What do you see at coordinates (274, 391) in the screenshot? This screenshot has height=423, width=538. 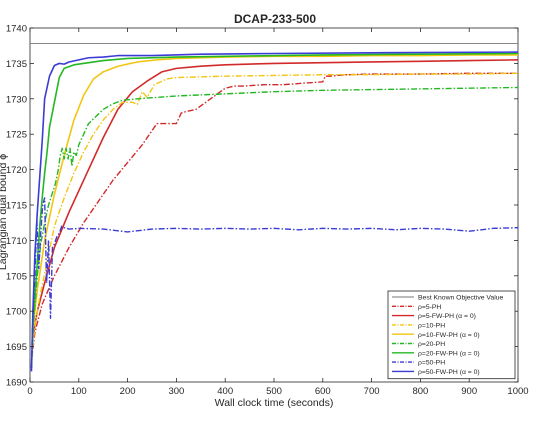 I see `x-tick-label: 500` at bounding box center [274, 391].